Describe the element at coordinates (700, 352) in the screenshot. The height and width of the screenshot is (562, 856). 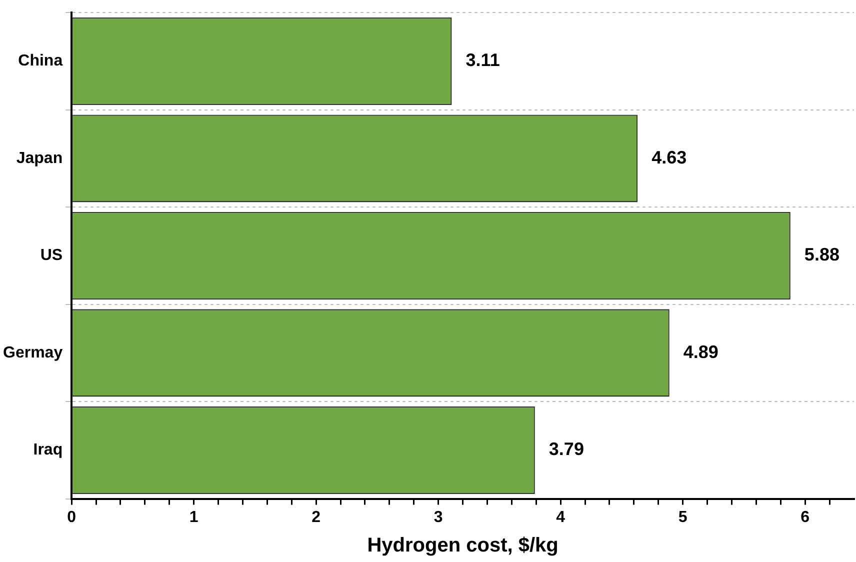
I see `data-label: 4.89` at that location.